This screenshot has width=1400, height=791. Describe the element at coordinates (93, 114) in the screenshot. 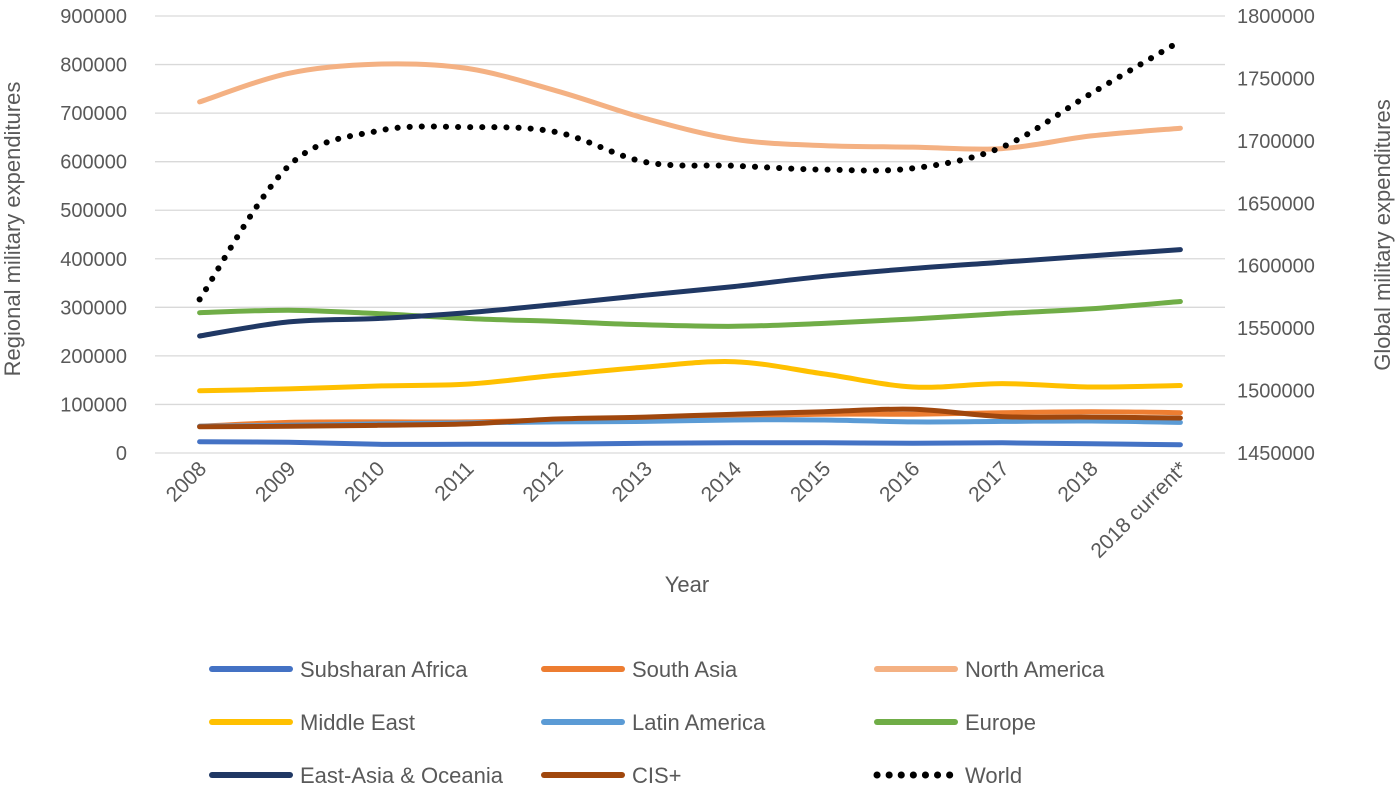

I see `y-tick-label: 700000` at that location.